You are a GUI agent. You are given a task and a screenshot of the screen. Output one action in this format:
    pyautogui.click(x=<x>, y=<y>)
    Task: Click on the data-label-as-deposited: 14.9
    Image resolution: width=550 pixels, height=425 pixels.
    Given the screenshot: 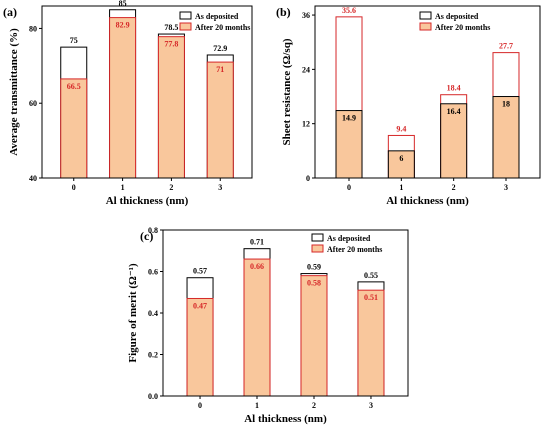 What is the action you would take?
    pyautogui.click(x=349, y=118)
    